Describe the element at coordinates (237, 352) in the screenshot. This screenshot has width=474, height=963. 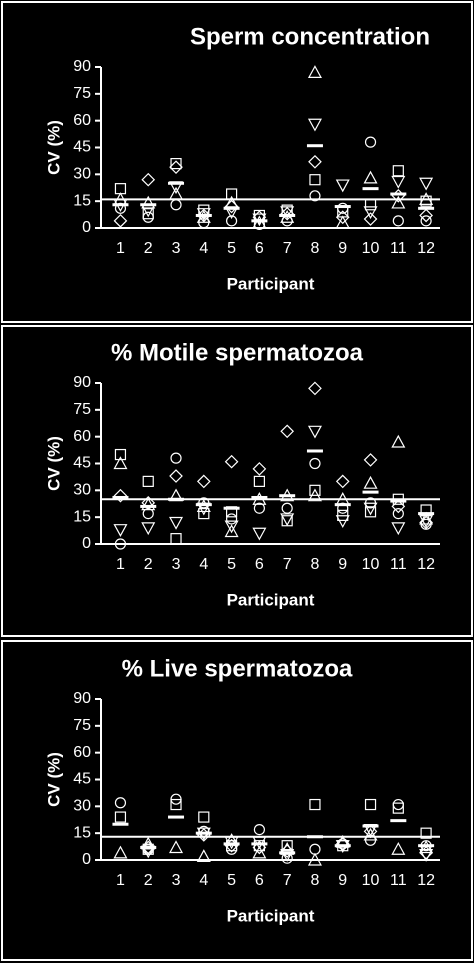
I see `chart-title: % Motile spermatozoa` at that location.